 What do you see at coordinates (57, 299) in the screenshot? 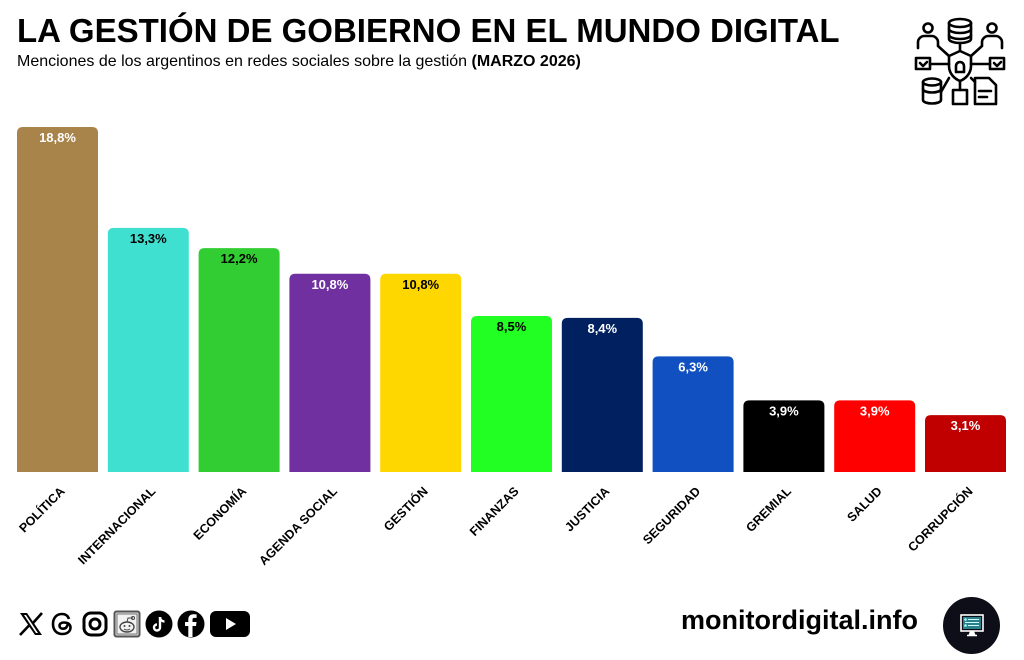
I see `bar-politica` at bounding box center [57, 299].